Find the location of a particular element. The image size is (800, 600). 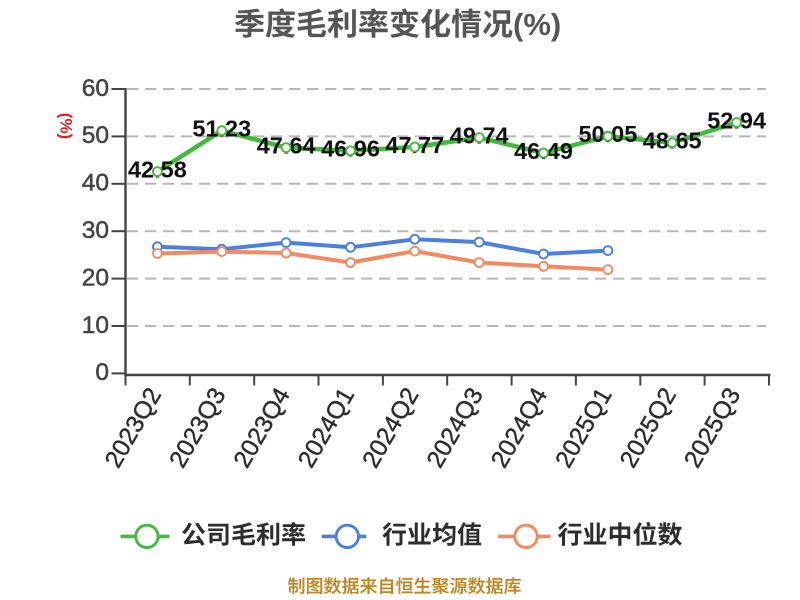

svg-text: 2025Q1 is located at coordinates (584, 428).